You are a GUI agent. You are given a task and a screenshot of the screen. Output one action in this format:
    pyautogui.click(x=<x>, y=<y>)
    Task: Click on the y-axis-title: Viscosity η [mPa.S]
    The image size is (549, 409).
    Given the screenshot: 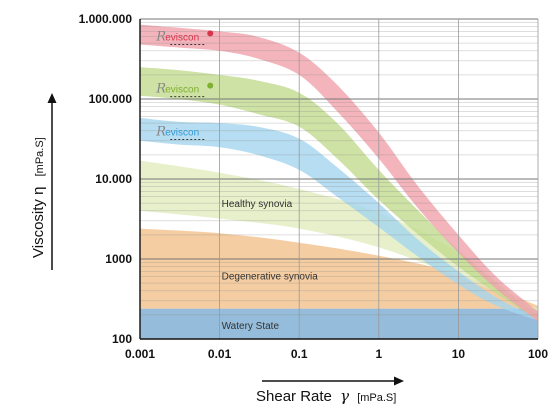 What is the action you would take?
    pyautogui.click(x=38, y=197)
    